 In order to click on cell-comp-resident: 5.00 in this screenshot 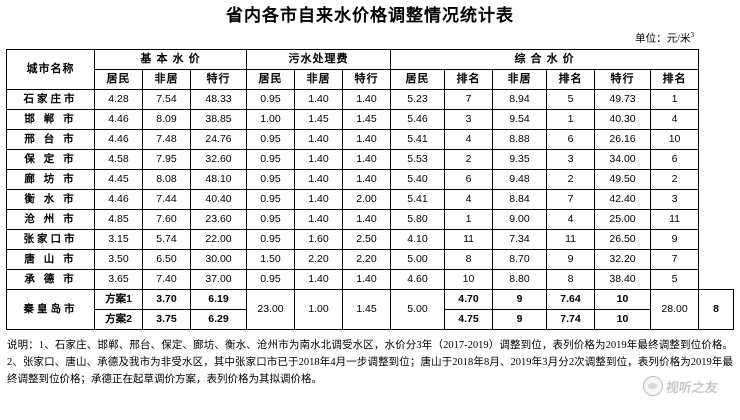, I will do `click(418, 259)`.